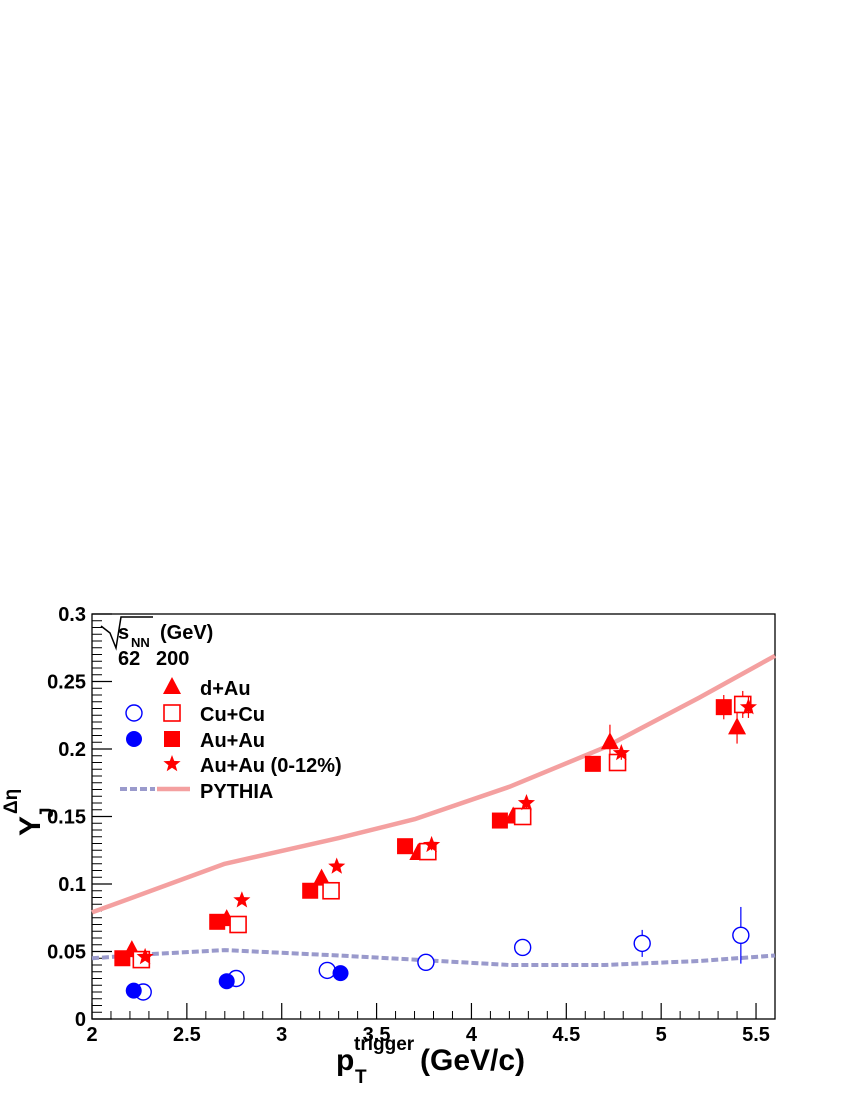 This screenshot has height=1100, width=850. What do you see at coordinates (172, 659) in the screenshot?
I see `legend-col-200: 200` at bounding box center [172, 659].